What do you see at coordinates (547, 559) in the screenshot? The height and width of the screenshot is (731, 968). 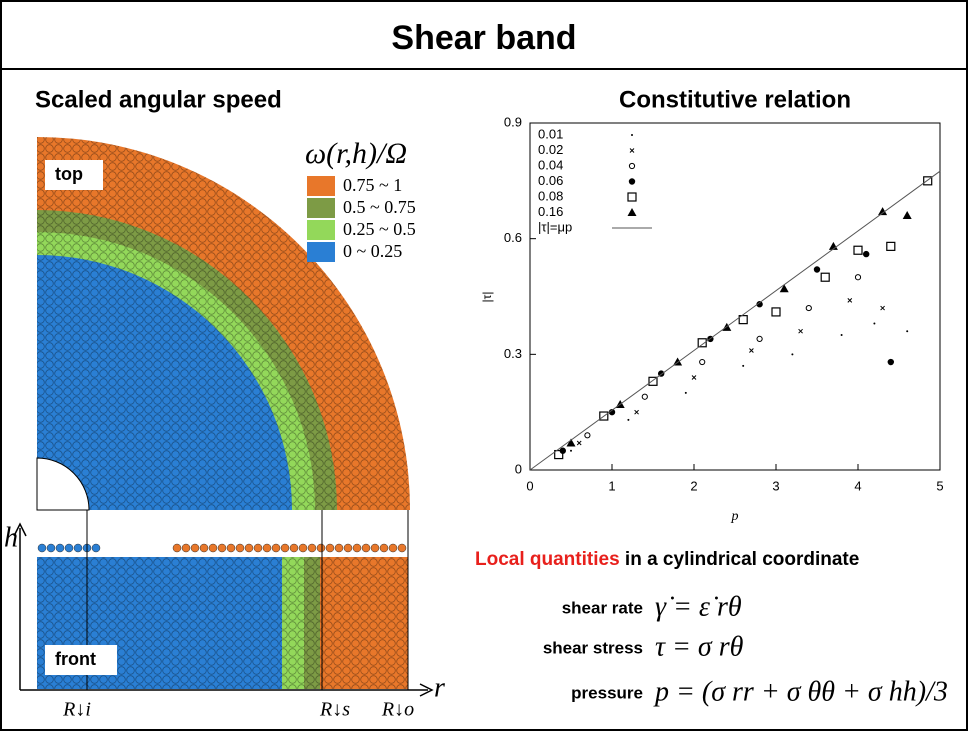 I see `heading-highlight: Local quantities` at bounding box center [547, 559].